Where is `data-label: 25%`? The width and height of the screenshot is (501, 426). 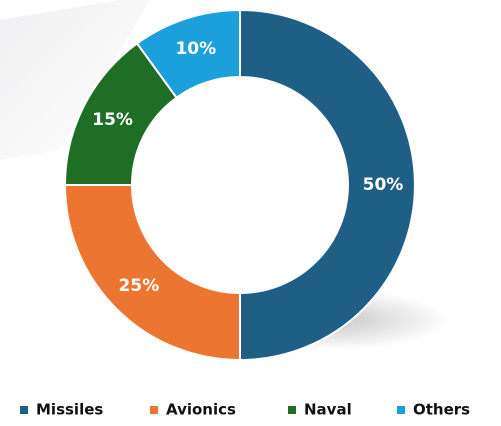
data-label: 25% is located at coordinates (139, 286).